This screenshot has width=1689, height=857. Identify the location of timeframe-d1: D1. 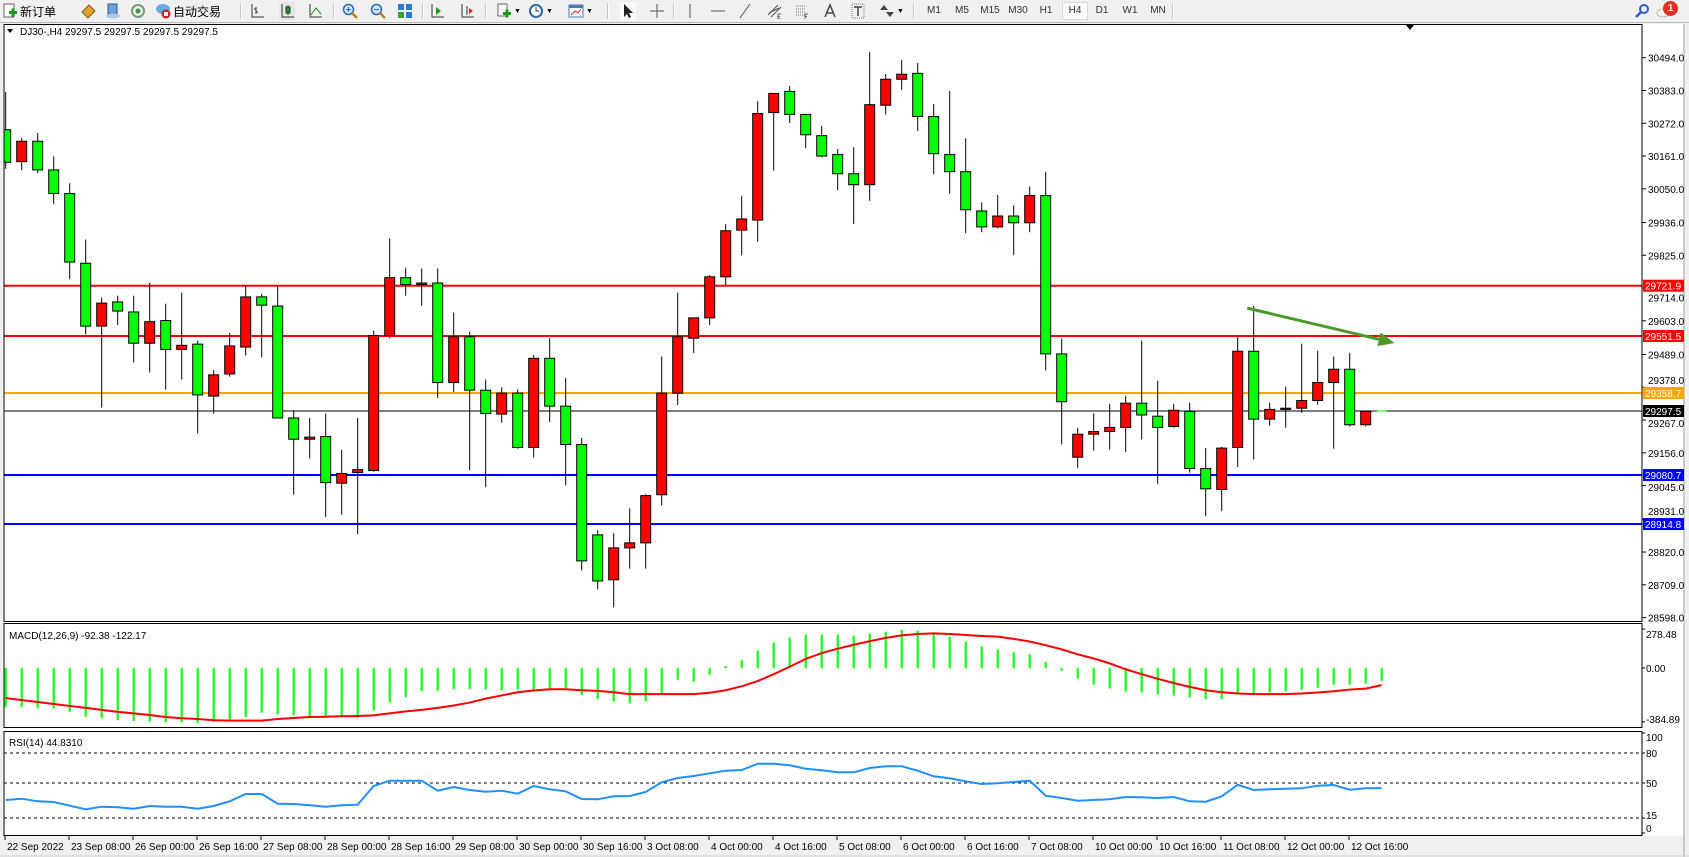
(1102, 10).